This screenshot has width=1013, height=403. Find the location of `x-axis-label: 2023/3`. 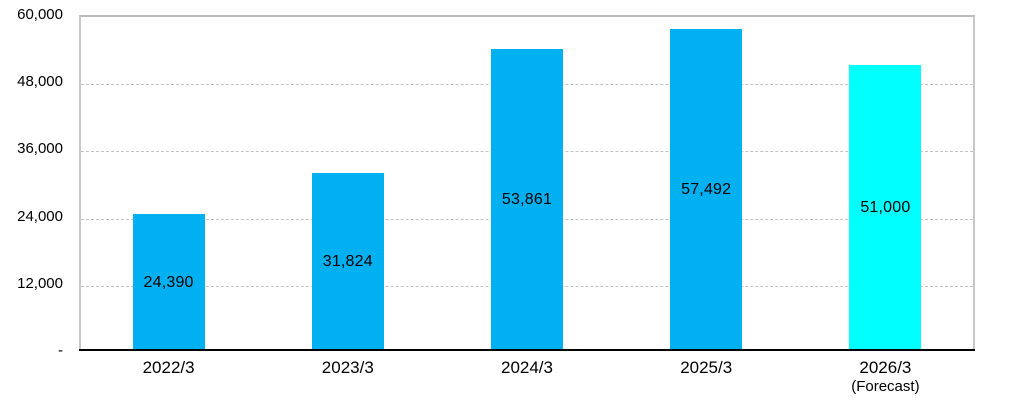

x-axis-label: 2023/3 is located at coordinates (347, 368).